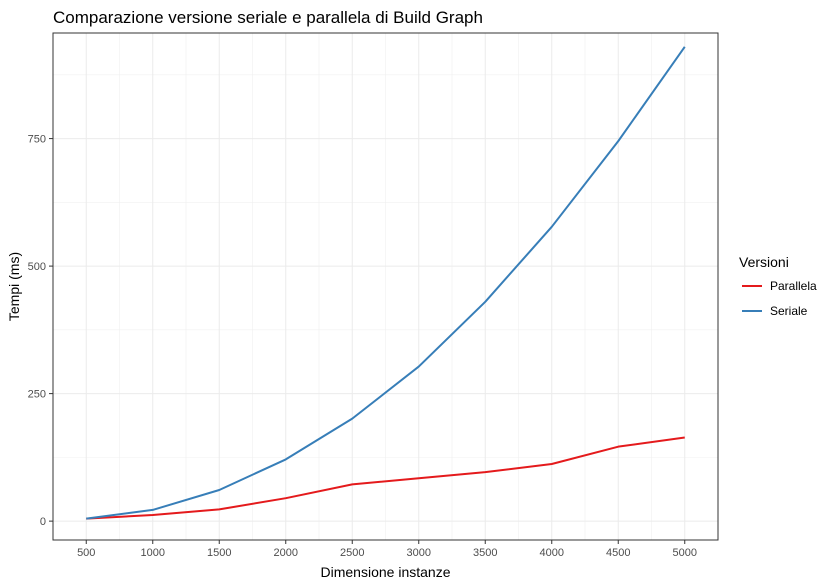 The height and width of the screenshot is (586, 834). What do you see at coordinates (37, 267) in the screenshot?
I see `y-tick-label: 500` at bounding box center [37, 267].